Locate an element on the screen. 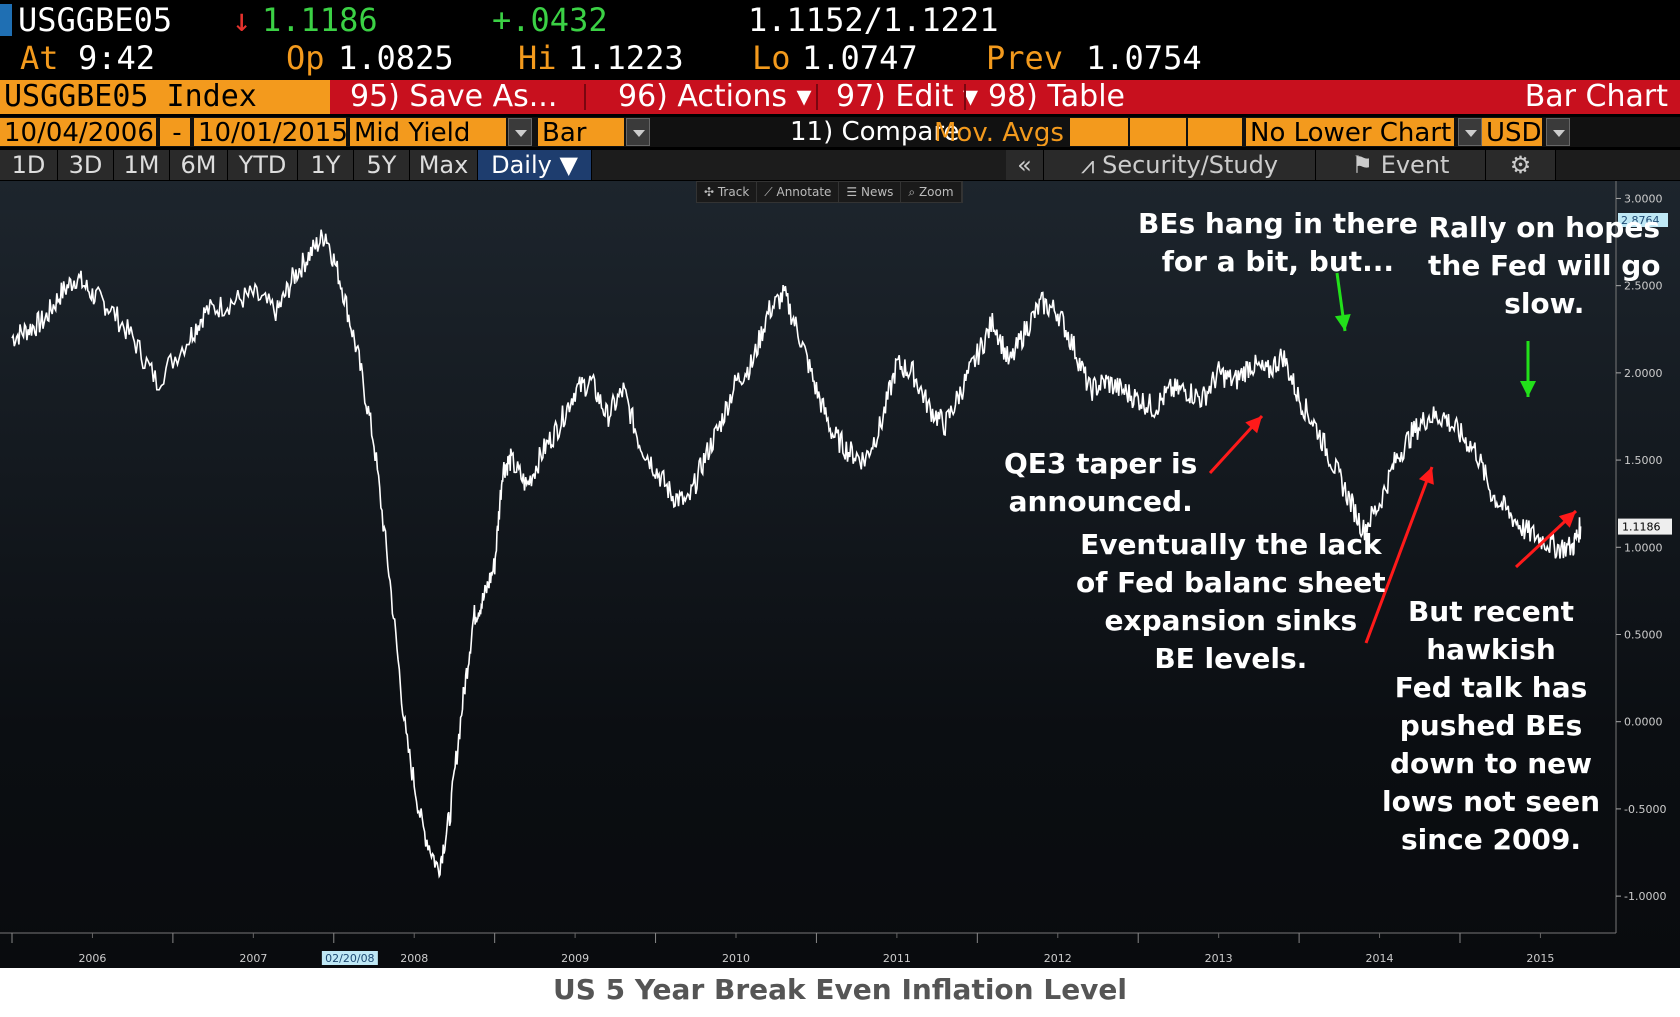  annotation-line: of Fed balanc sheet is located at coordinates (1231, 582).